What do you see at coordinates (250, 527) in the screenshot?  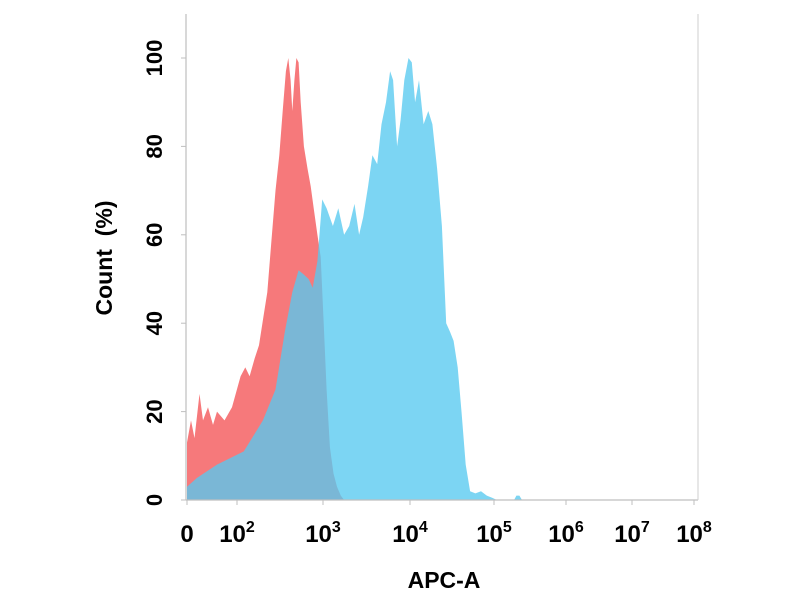 I see `x-tick-exponent: 2` at bounding box center [250, 527].